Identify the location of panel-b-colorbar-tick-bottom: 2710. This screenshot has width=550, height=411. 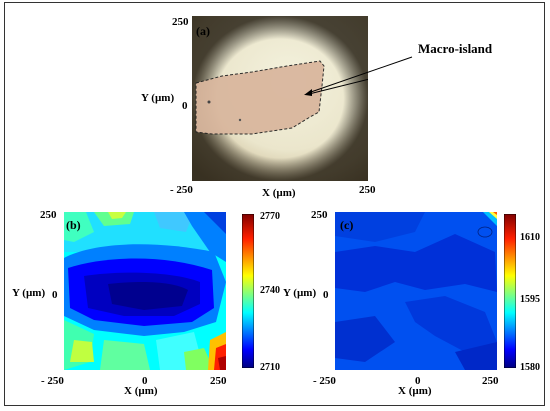
(270, 367).